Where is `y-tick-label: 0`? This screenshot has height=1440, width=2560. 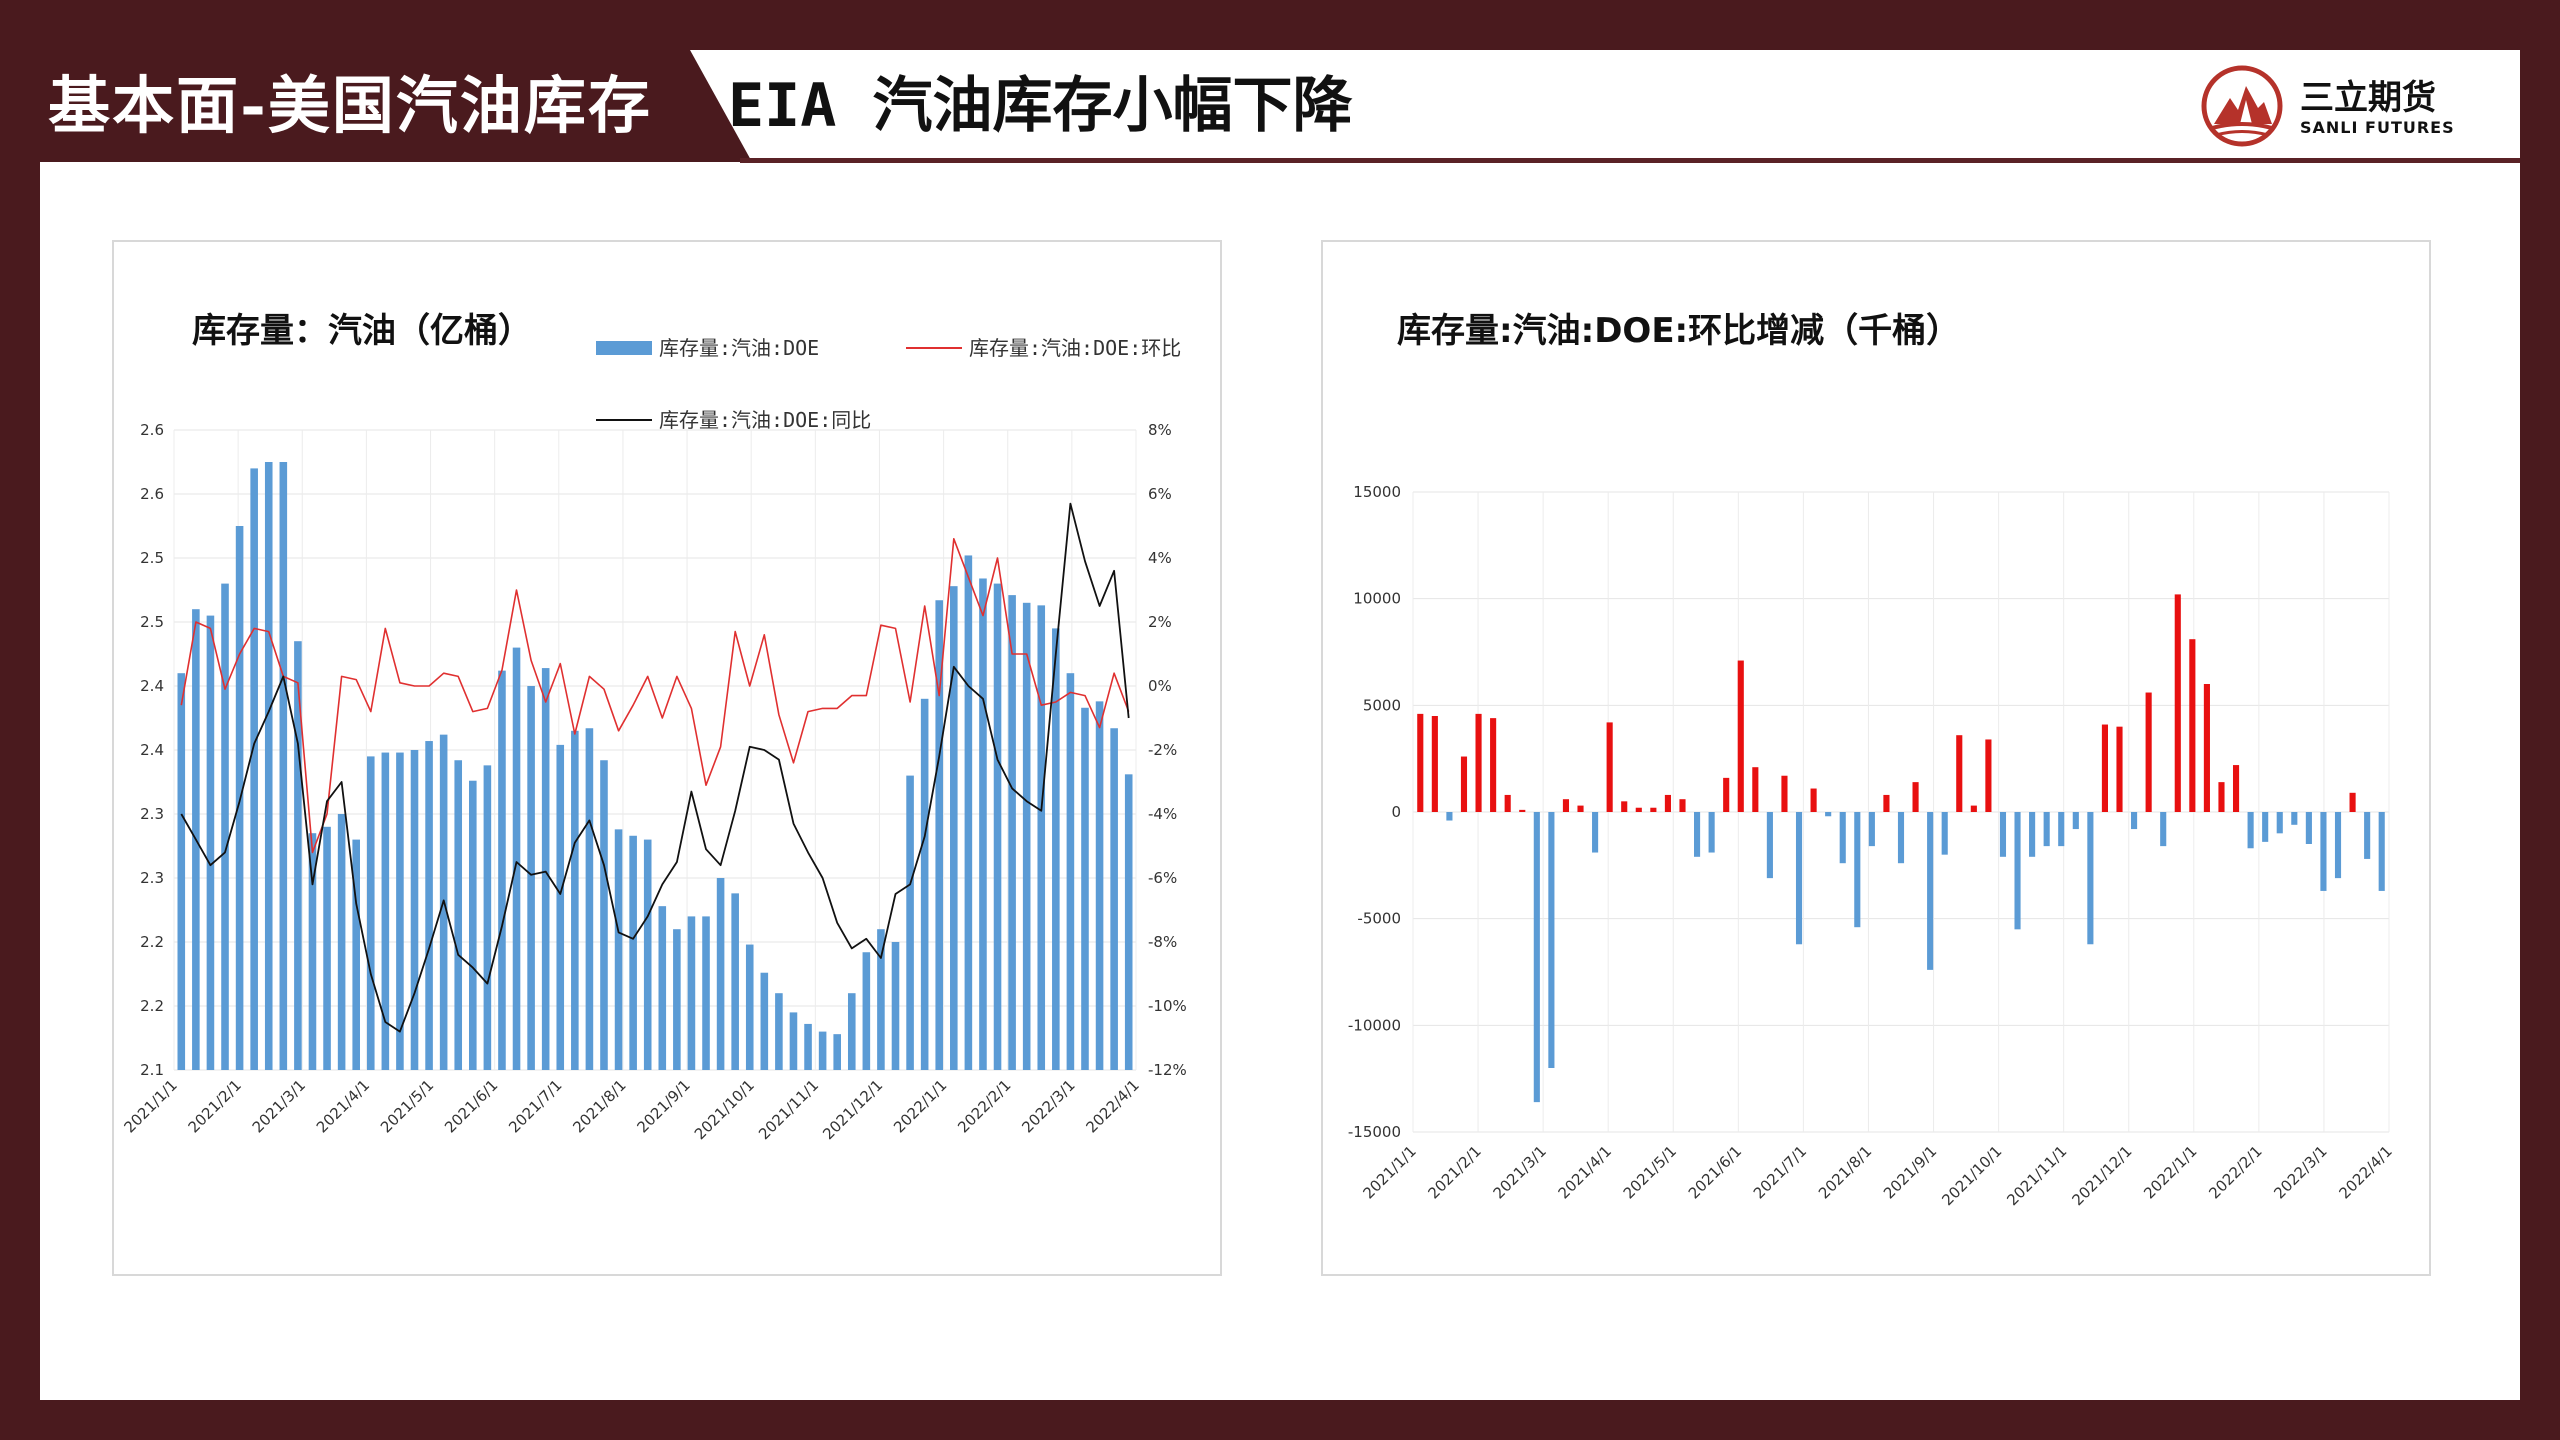 y-tick-label: 0 is located at coordinates (1396, 812).